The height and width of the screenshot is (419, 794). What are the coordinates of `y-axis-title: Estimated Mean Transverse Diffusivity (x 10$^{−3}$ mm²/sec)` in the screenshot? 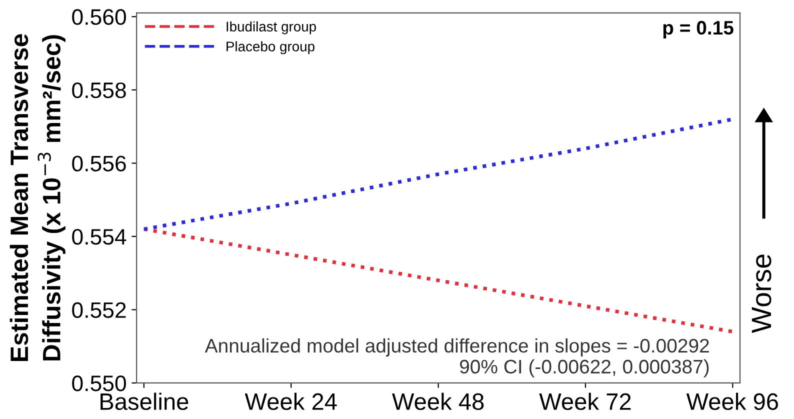 It's located at (38, 197).